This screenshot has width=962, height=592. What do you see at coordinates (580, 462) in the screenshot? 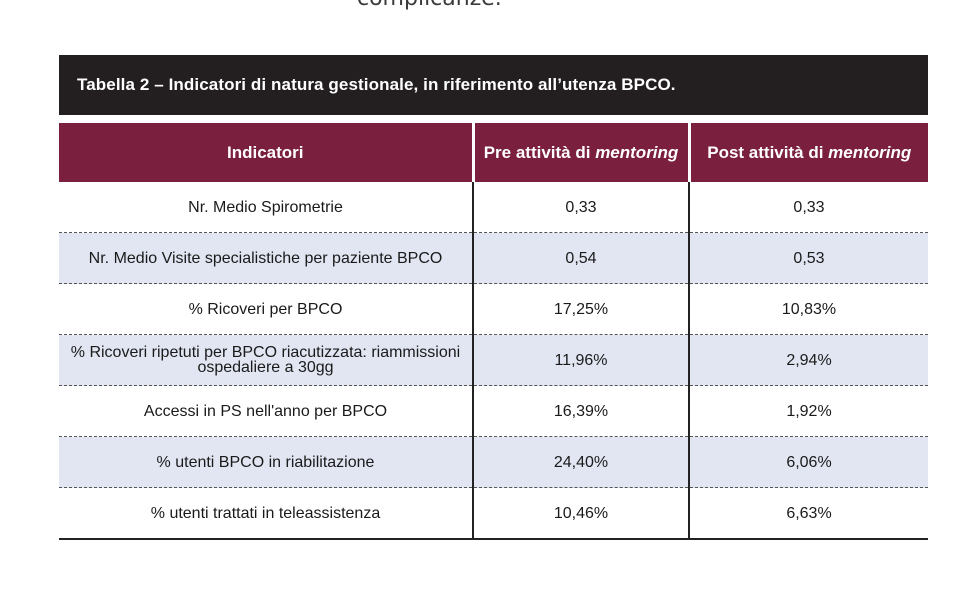
I see `pre-value-cell: 24,40%` at bounding box center [580, 462].